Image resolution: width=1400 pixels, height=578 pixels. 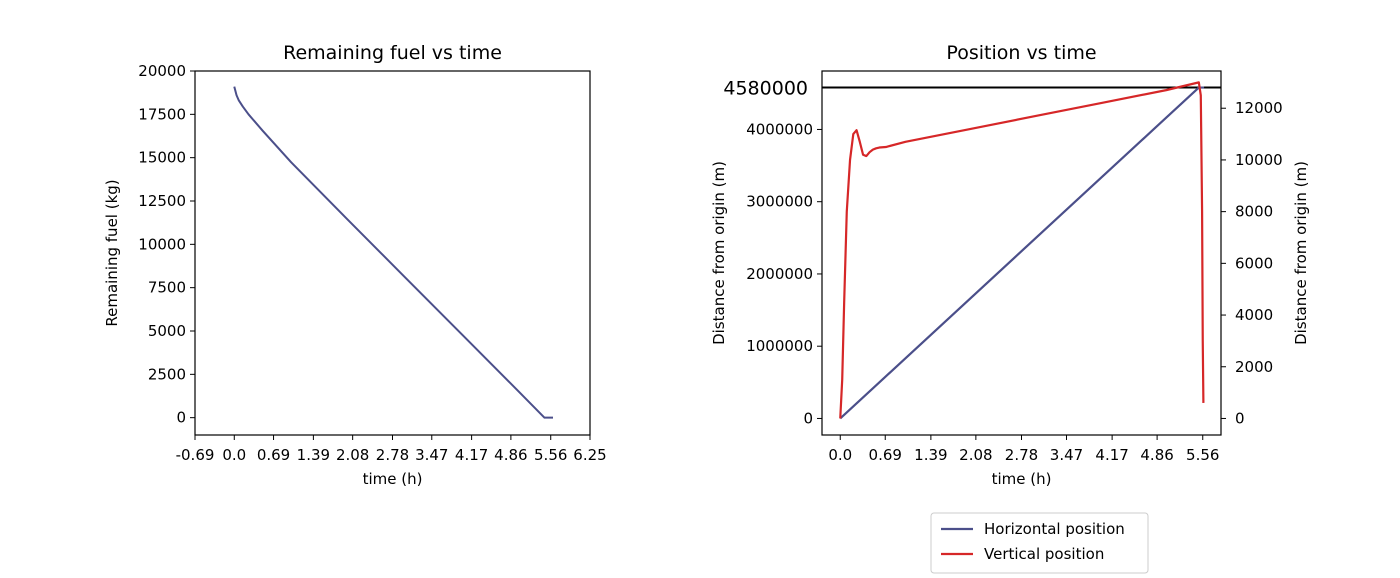 I want to click on fuel-series-group, so click(x=393, y=252).